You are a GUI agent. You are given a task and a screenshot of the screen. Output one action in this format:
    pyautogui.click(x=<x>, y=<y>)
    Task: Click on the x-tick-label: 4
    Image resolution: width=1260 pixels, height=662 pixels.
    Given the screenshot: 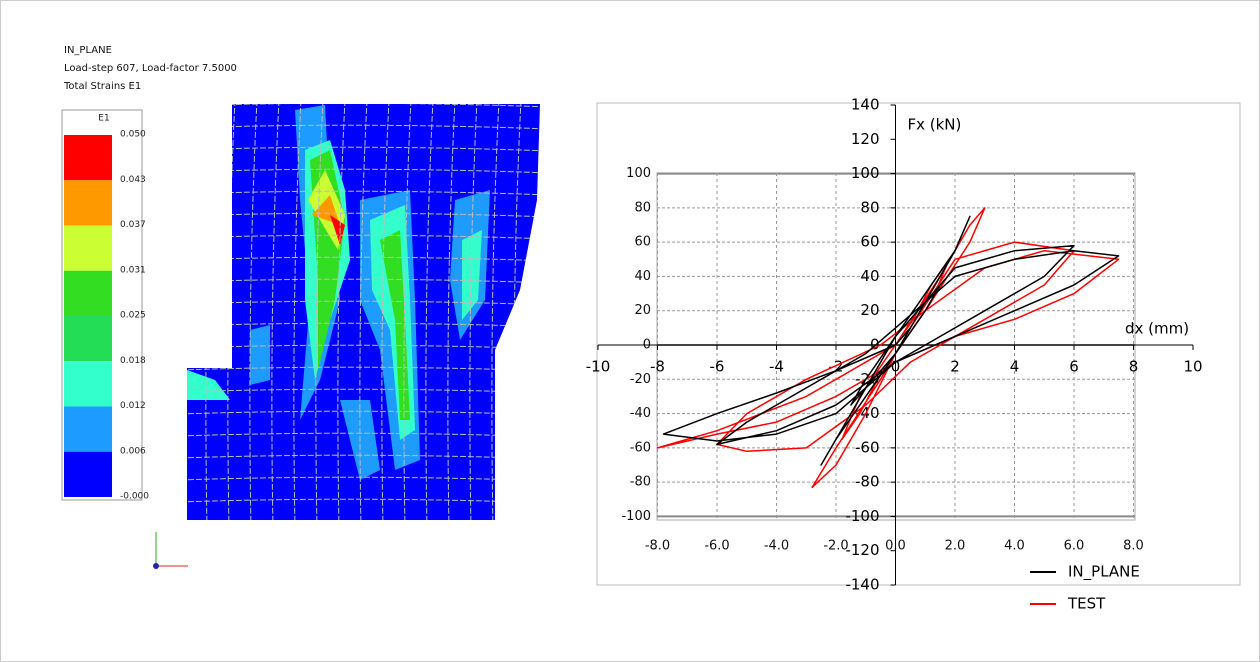 What is the action you would take?
    pyautogui.click(x=1015, y=367)
    